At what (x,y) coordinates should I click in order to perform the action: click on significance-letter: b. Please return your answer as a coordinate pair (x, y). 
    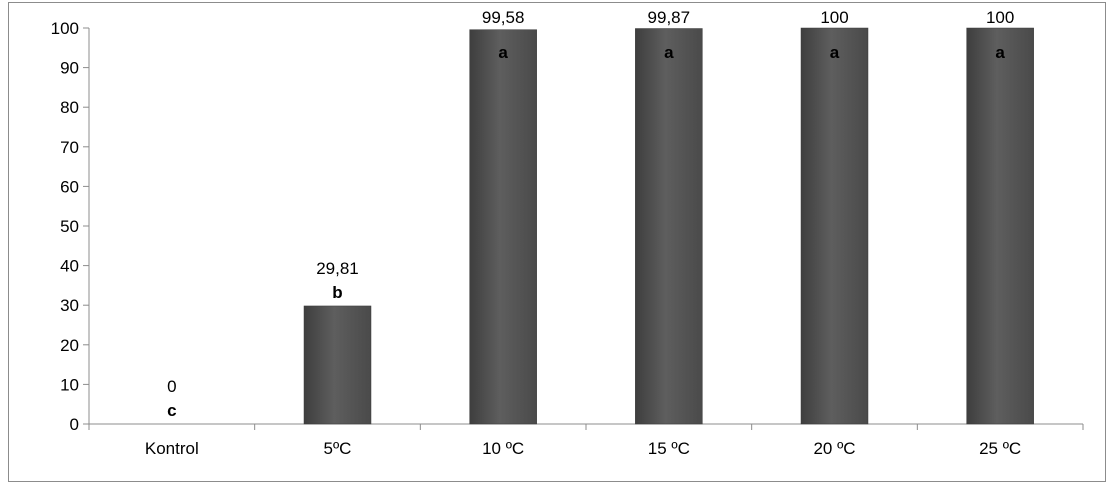
    Looking at the image, I should click on (337, 292).